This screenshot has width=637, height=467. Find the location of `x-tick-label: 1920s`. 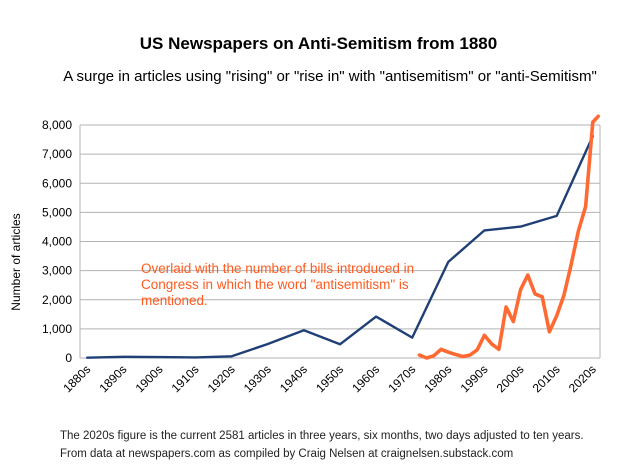

x-tick-label: 1920s is located at coordinates (221, 378).